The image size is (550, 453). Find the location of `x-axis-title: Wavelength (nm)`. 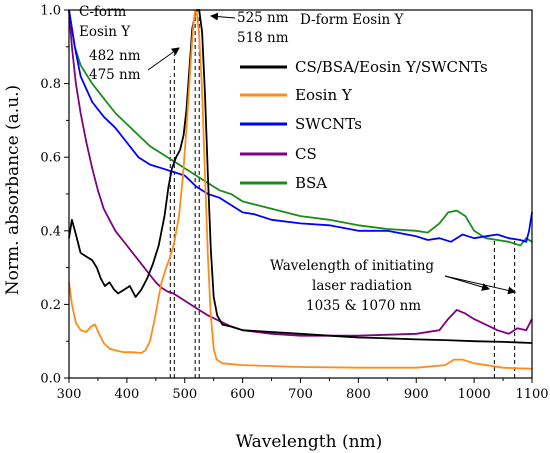

x-axis-title: Wavelength (nm) is located at coordinates (309, 442).